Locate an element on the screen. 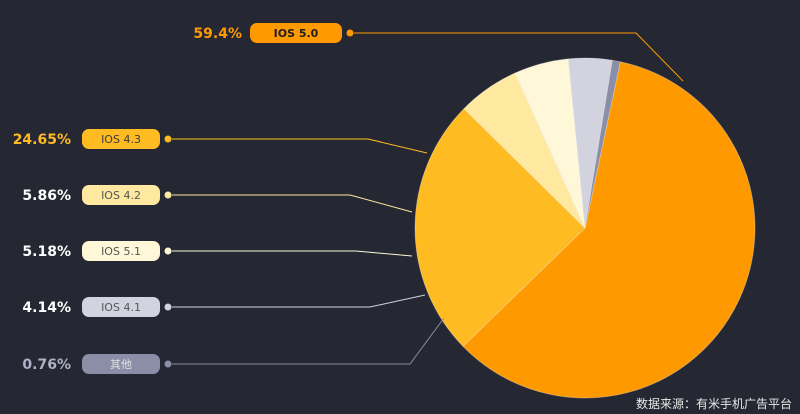 This screenshot has width=800, height=414. legend-value: 24.65% is located at coordinates (42, 140).